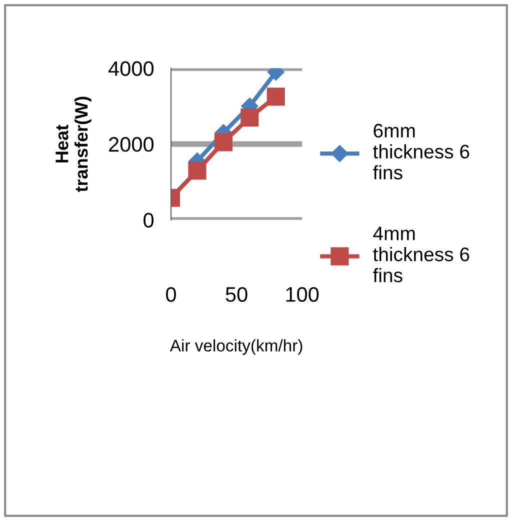 Image resolution: width=512 pixels, height=521 pixels. Describe the element at coordinates (421, 152) in the screenshot. I see `legend-label: 6mm thickness 6 fins` at that location.